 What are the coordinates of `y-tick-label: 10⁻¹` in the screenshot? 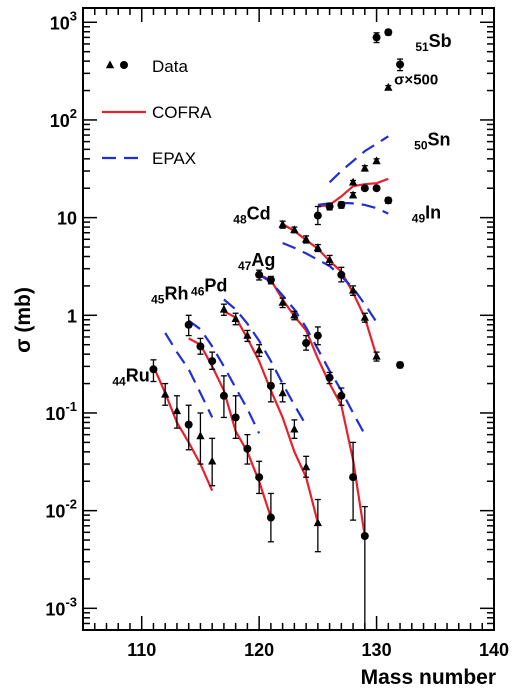 It's located at (61, 411).